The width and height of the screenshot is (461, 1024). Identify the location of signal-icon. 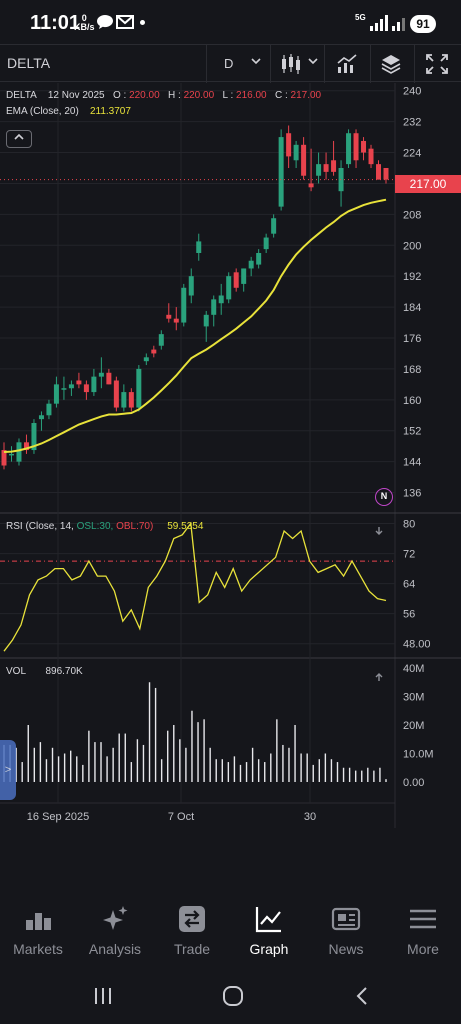
(389, 24).